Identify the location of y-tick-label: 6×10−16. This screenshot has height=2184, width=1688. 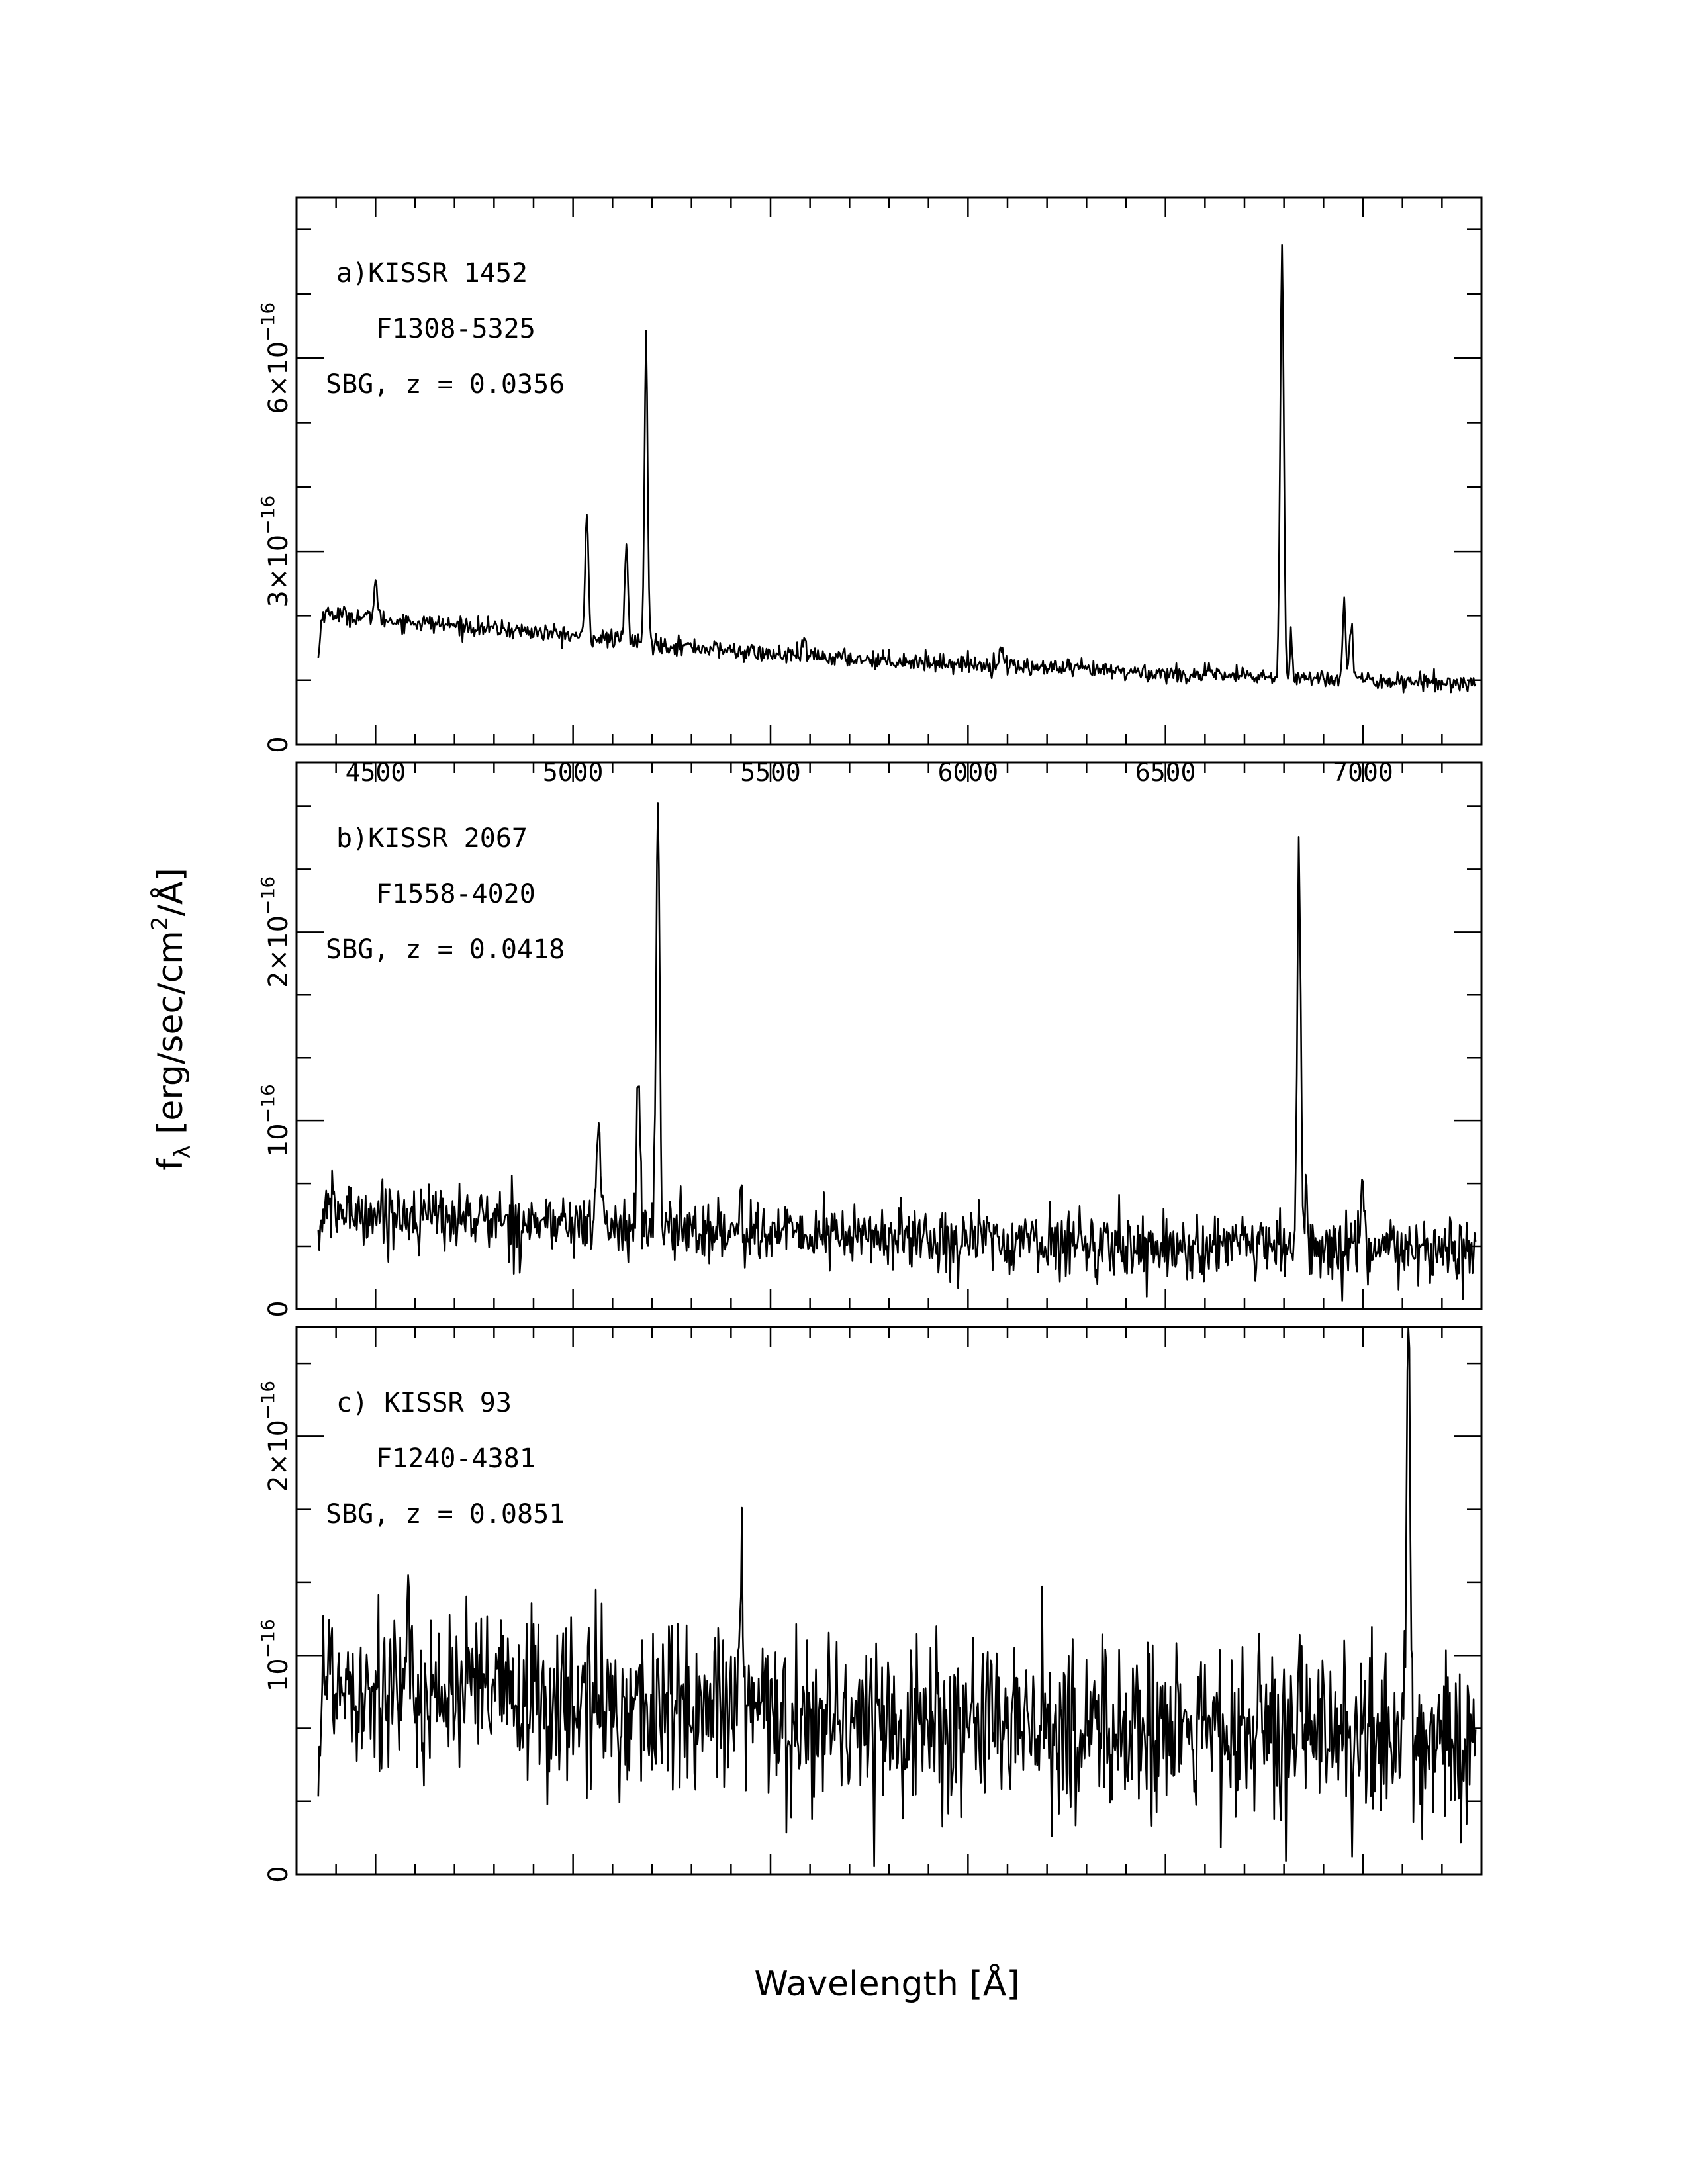
(275, 358).